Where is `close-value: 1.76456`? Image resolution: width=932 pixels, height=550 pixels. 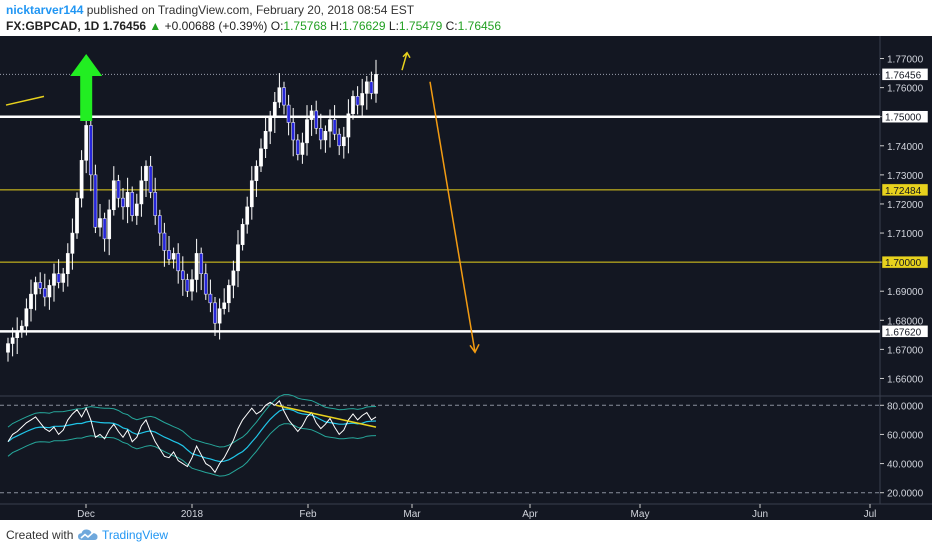 close-value: 1.76456 is located at coordinates (479, 26).